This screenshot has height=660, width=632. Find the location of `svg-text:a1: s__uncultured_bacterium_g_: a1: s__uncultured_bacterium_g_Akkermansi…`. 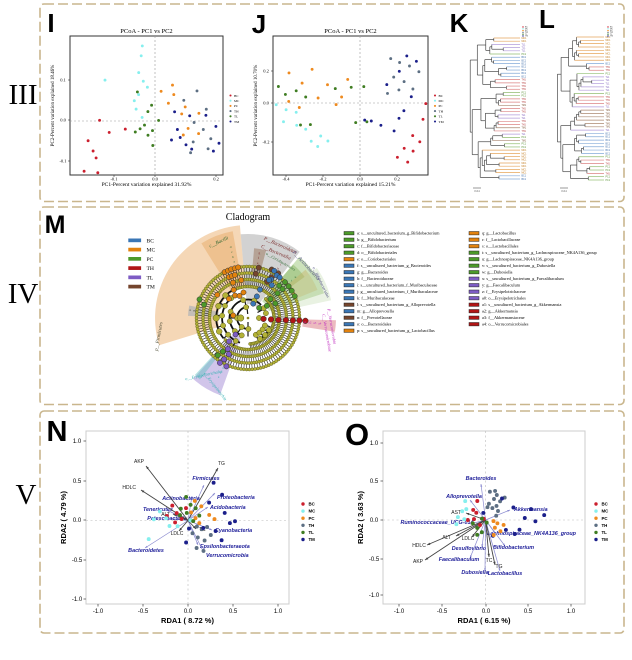

svg-text:a1: s__uncultured_bacterium_g_: a1: s__uncultured_bacterium_g_Akkermansi… is located at coordinates (521, 304).